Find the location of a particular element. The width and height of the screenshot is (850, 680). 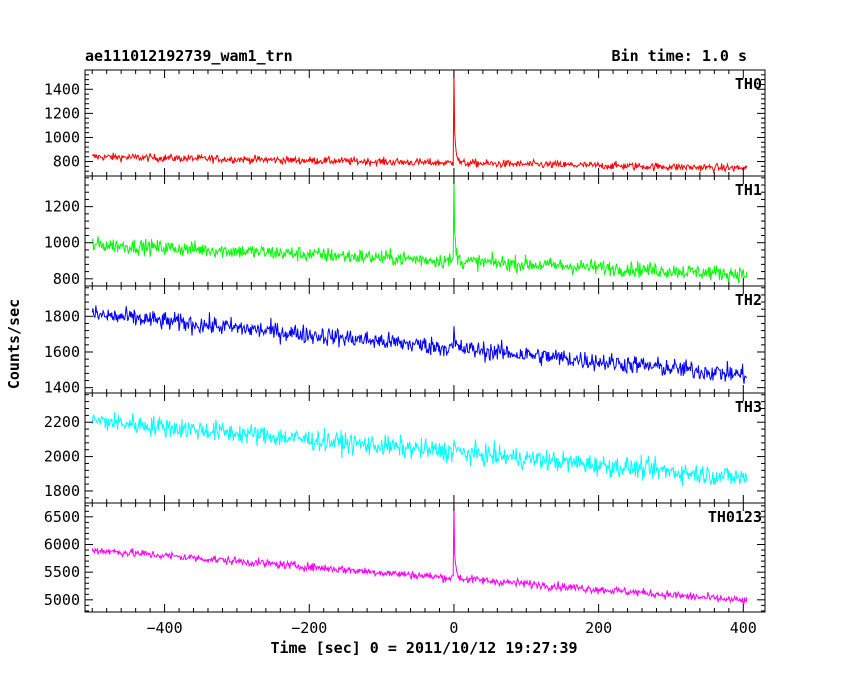

bin-time-label: Bin time: 1.0 s is located at coordinates (679, 56).